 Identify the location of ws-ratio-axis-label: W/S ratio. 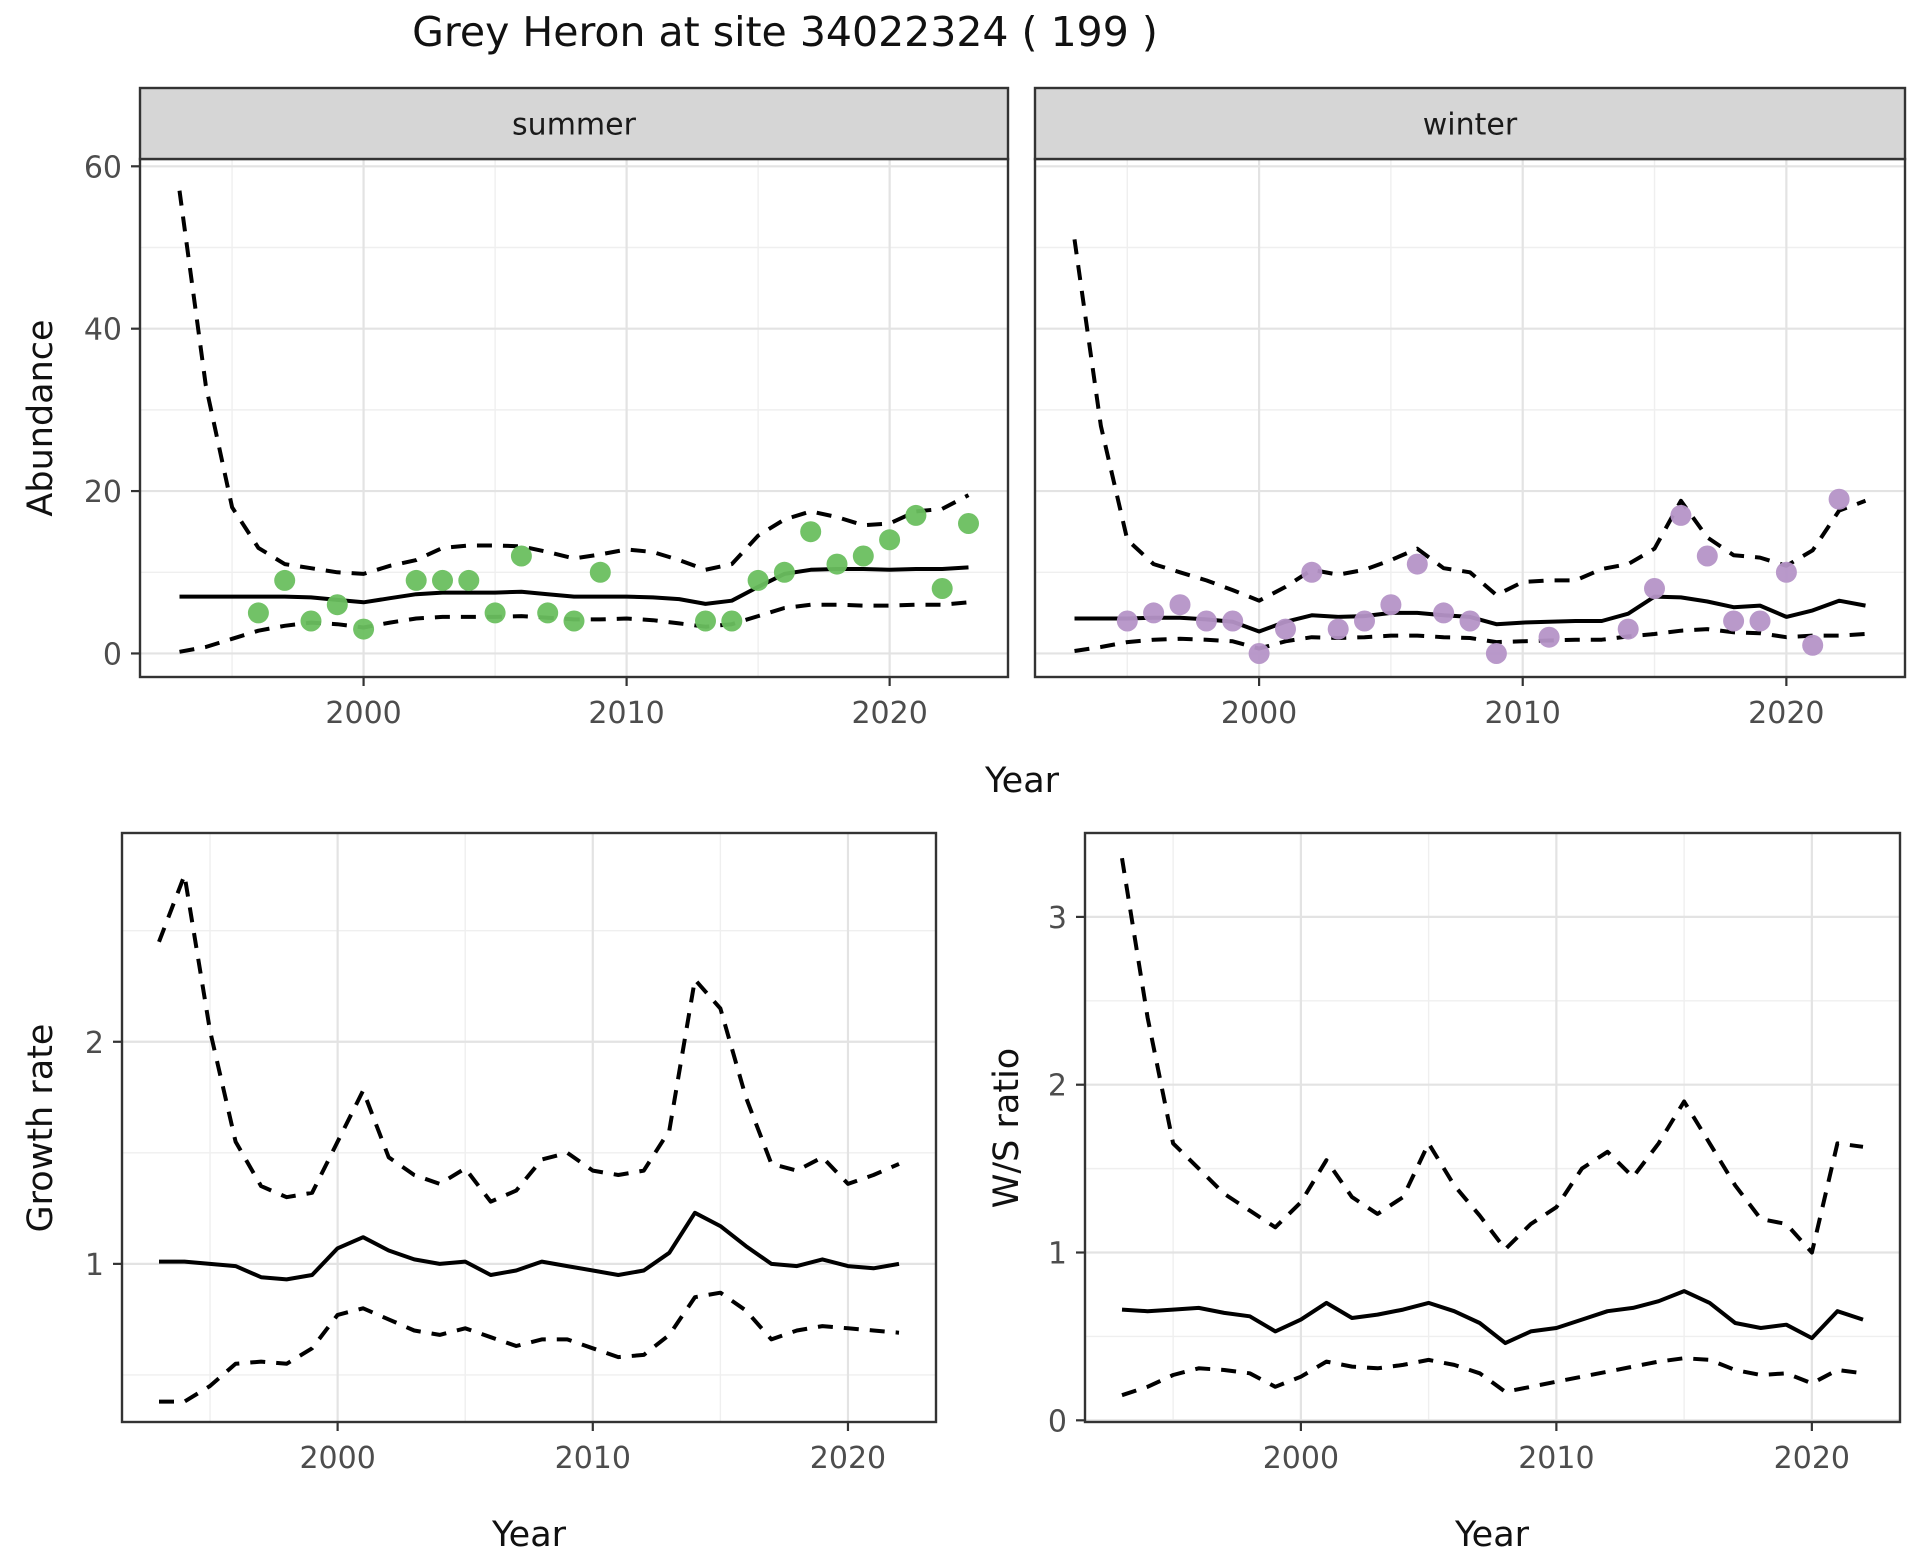
(1007, 1128).